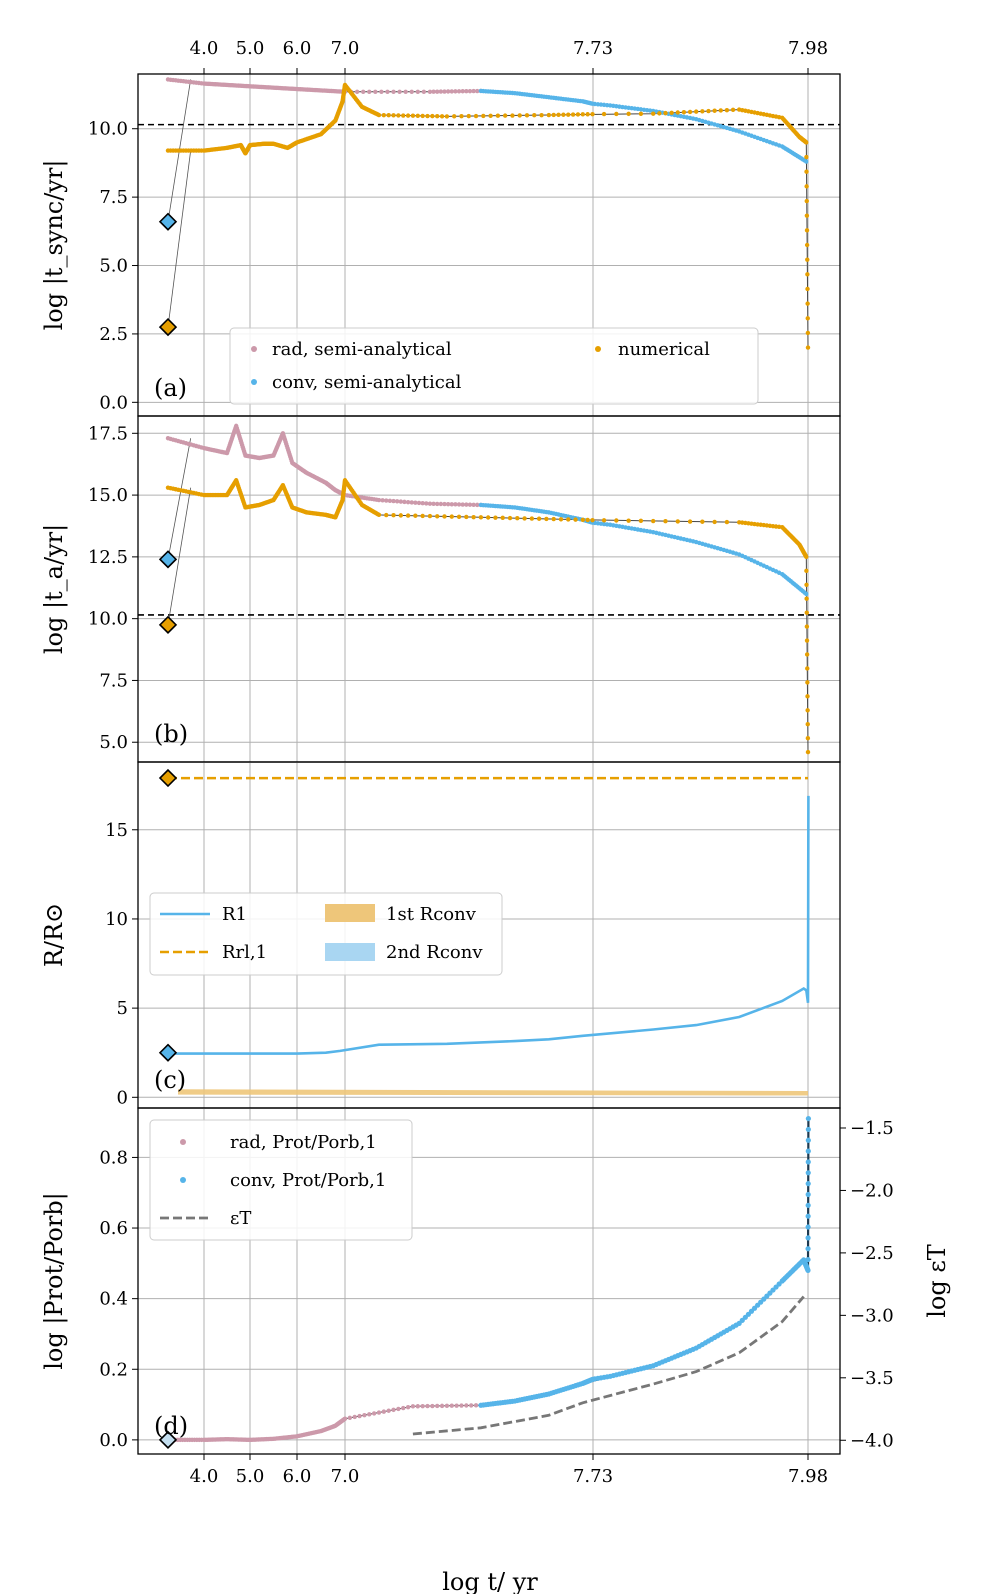 The image size is (997, 1594). Describe the element at coordinates (254, 382) in the screenshot. I see `legend-conv-marker` at that location.